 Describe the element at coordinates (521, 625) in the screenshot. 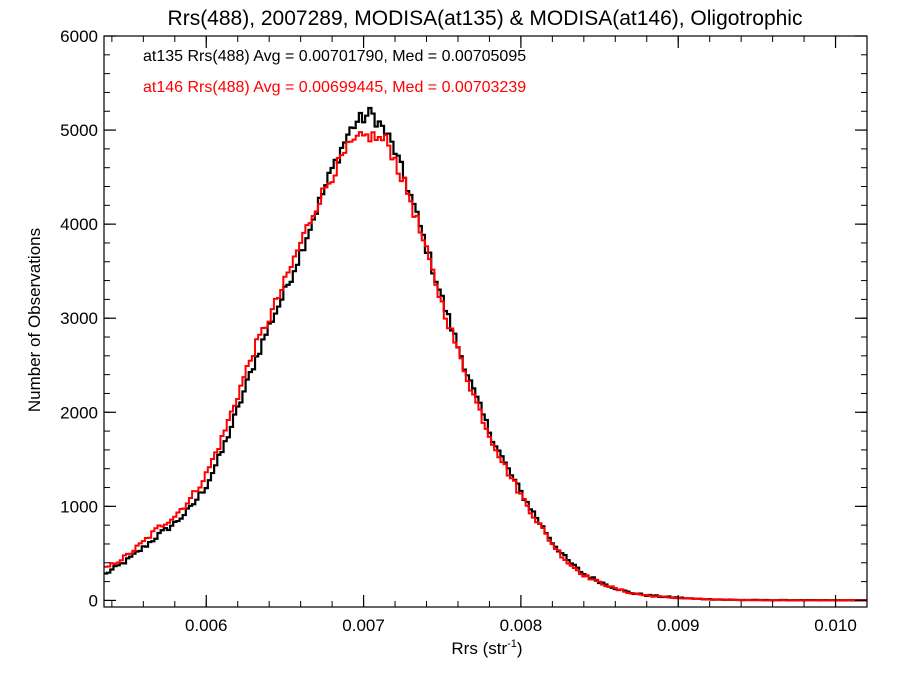

I see `x-tick-label: 0.008` at that location.